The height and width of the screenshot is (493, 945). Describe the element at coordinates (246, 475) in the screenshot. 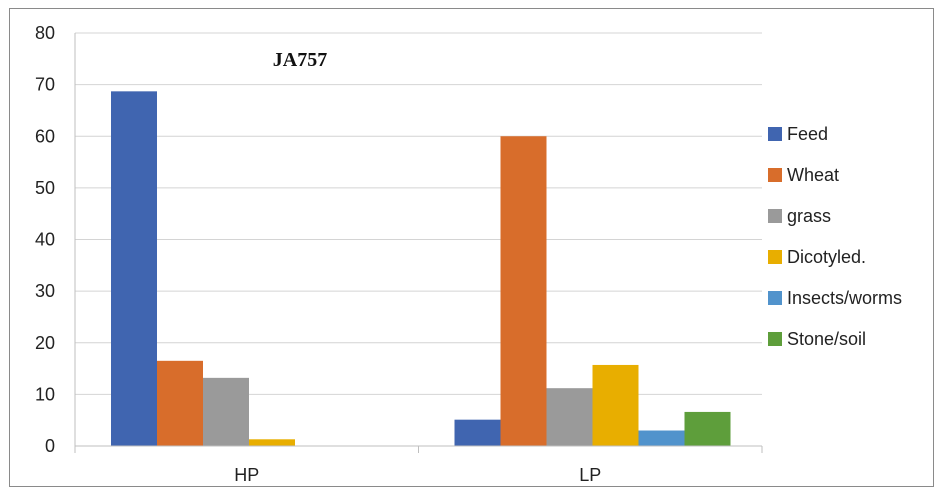

I see `x-category-label: HP` at that location.